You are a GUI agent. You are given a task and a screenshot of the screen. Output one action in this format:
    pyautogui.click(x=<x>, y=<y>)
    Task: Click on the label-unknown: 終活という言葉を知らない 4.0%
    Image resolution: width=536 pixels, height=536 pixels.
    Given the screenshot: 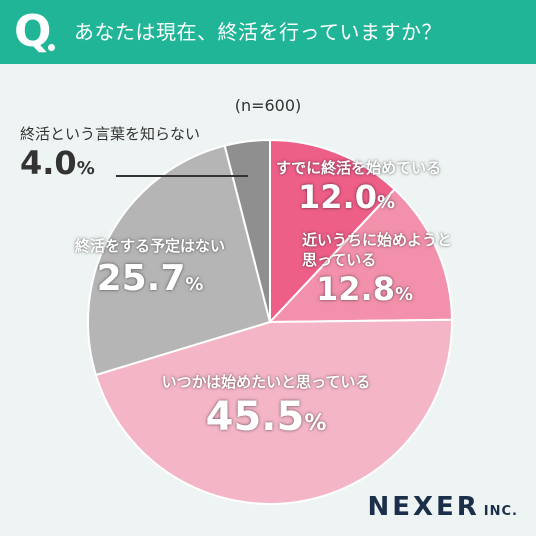 What is the action you would take?
    pyautogui.click(x=110, y=156)
    